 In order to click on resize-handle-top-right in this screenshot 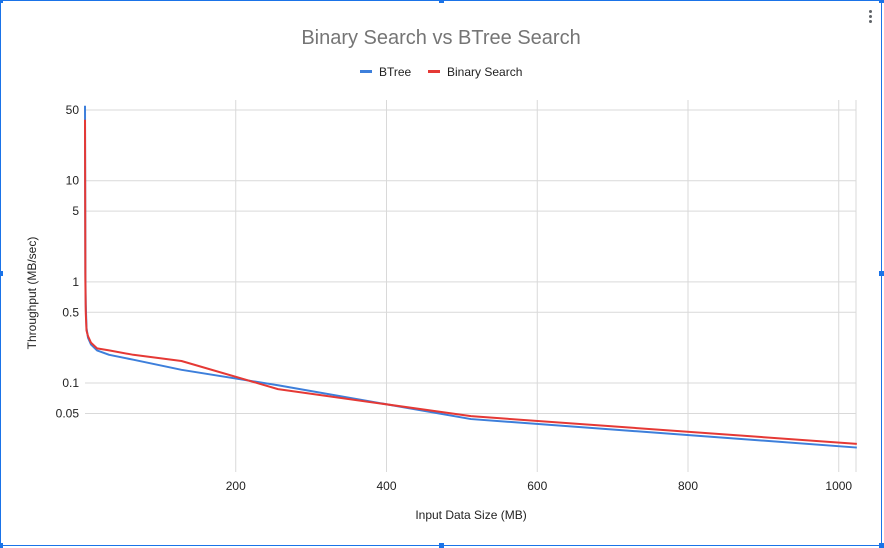, I will do `click(881, 1)`.